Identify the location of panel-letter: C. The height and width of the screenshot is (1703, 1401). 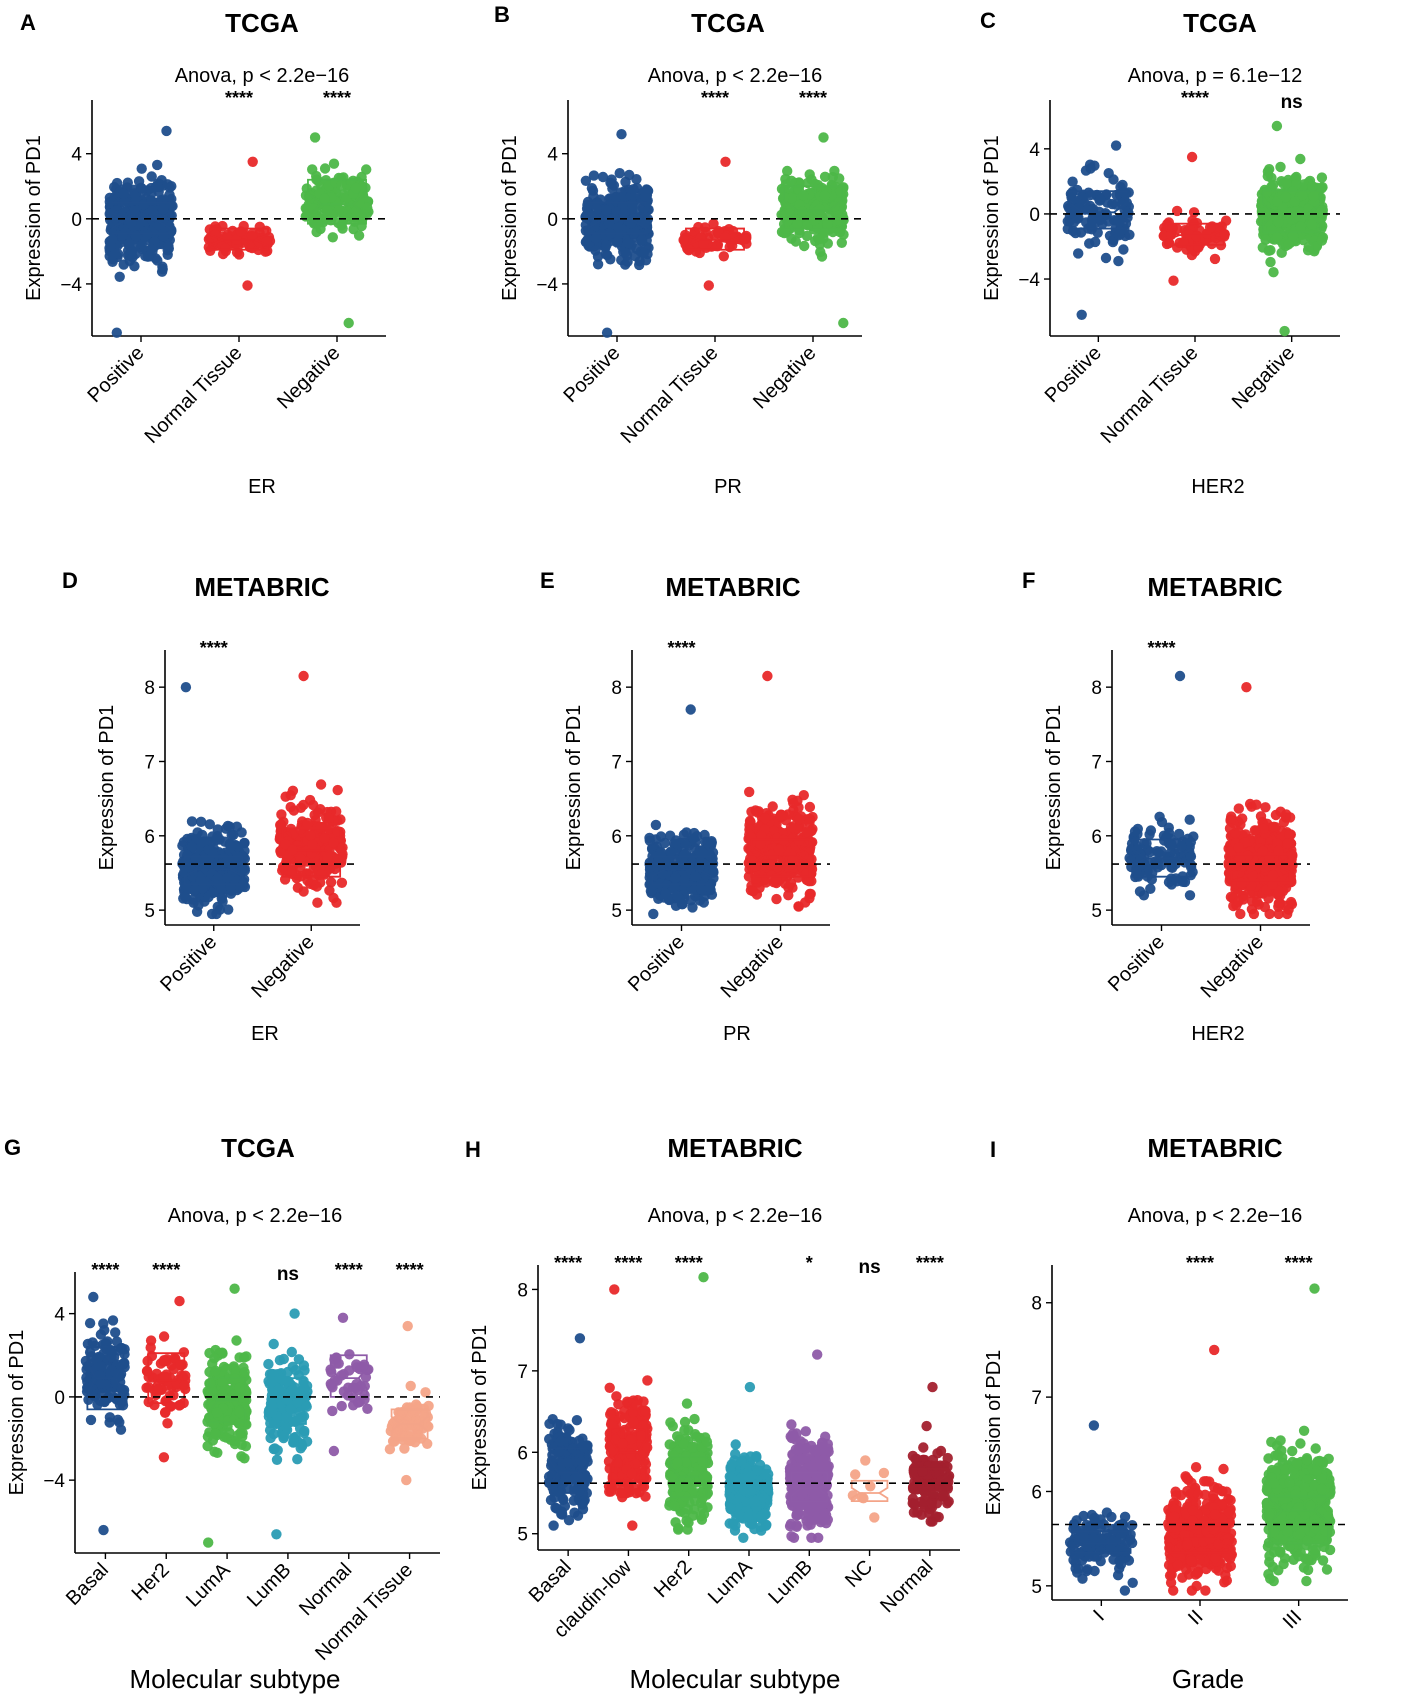
(988, 20).